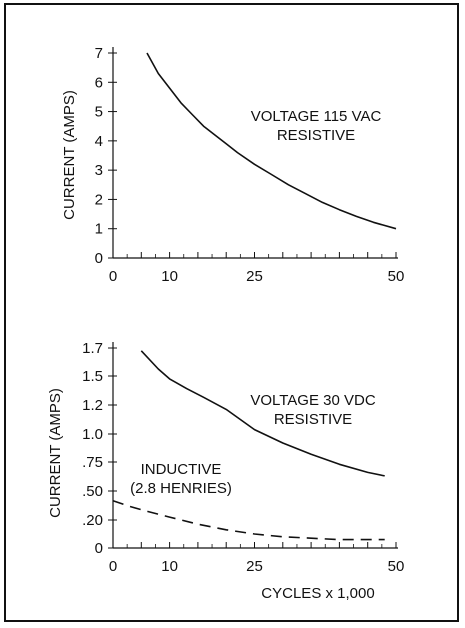 Image resolution: width=465 pixels, height=628 pixels. What do you see at coordinates (181, 488) in the screenshot?
I see `annotation-inductive-line2: (2.8 HENRIES)` at bounding box center [181, 488].